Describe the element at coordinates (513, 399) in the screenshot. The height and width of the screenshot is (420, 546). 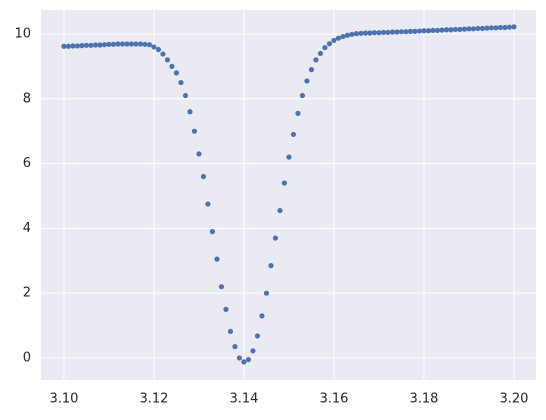
I see `x-tick-label: 3.20` at that location.